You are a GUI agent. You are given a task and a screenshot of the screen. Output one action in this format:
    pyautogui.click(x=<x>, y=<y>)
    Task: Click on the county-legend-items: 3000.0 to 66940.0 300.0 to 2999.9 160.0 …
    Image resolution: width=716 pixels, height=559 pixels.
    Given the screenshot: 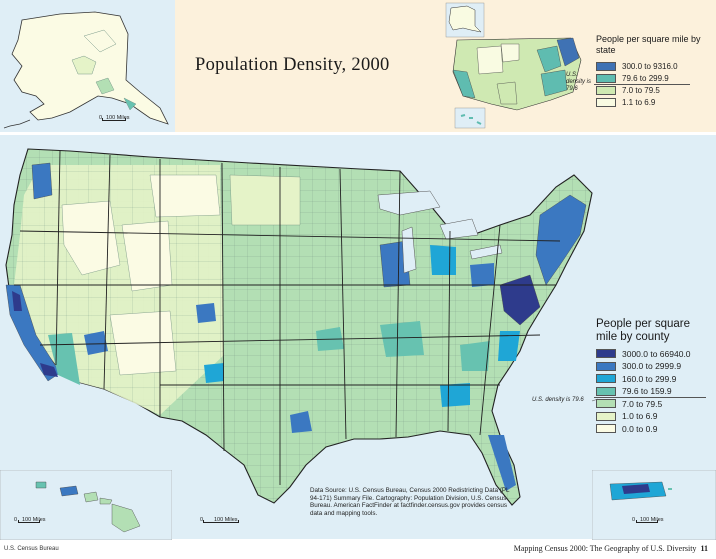 What is the action you would take?
    pyautogui.click(x=655, y=391)
    